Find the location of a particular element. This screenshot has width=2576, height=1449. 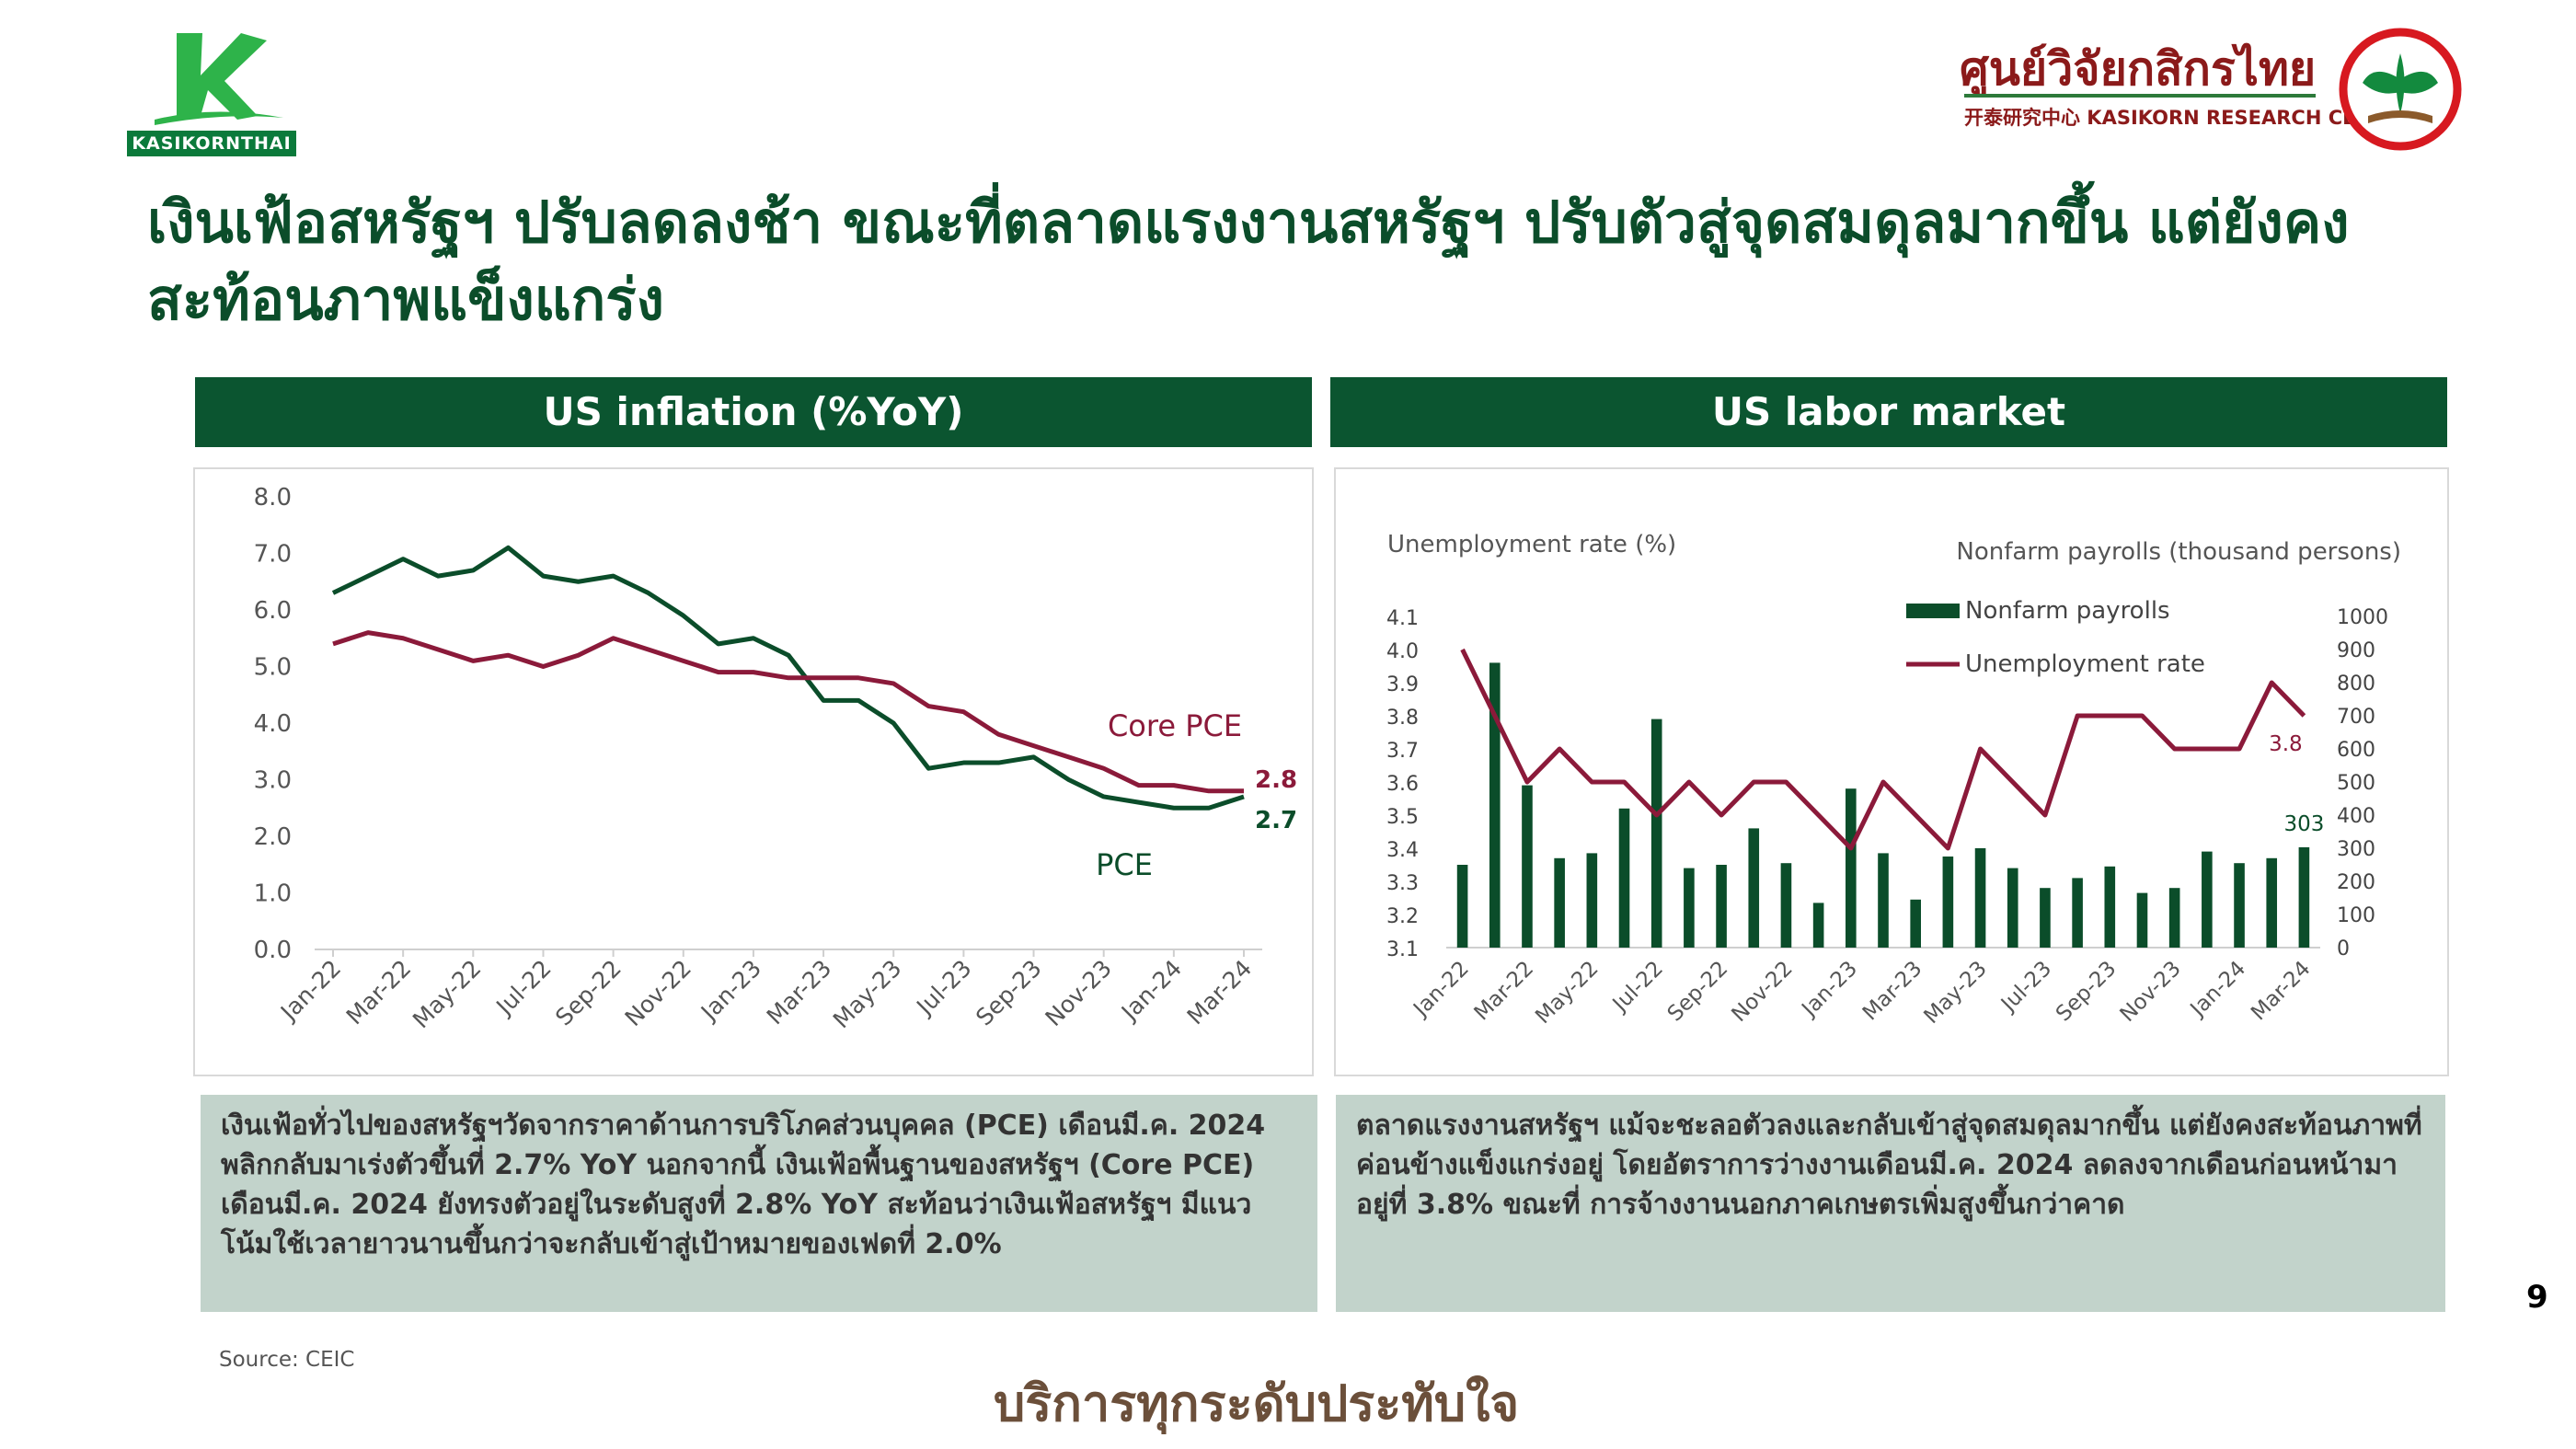

labor-panel-header: US labor market is located at coordinates (1888, 412).